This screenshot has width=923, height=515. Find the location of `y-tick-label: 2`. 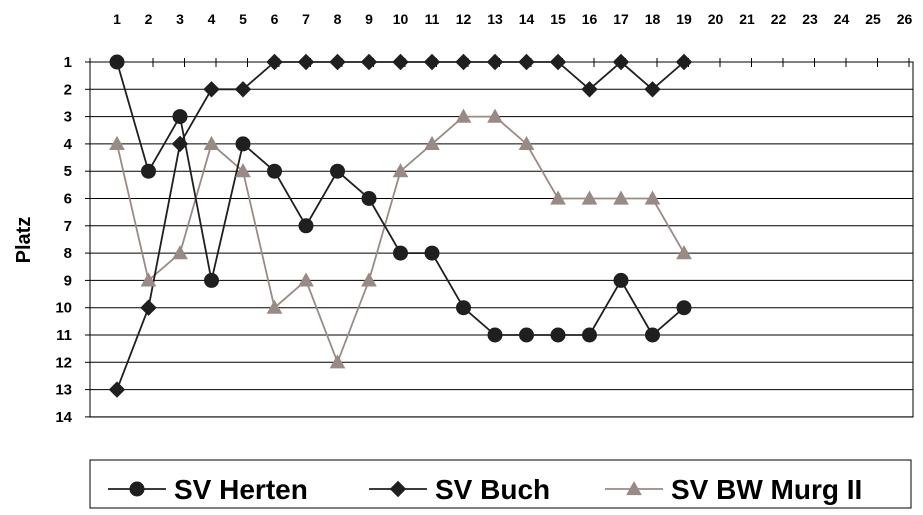

y-tick-label: 2 is located at coordinates (68, 89).